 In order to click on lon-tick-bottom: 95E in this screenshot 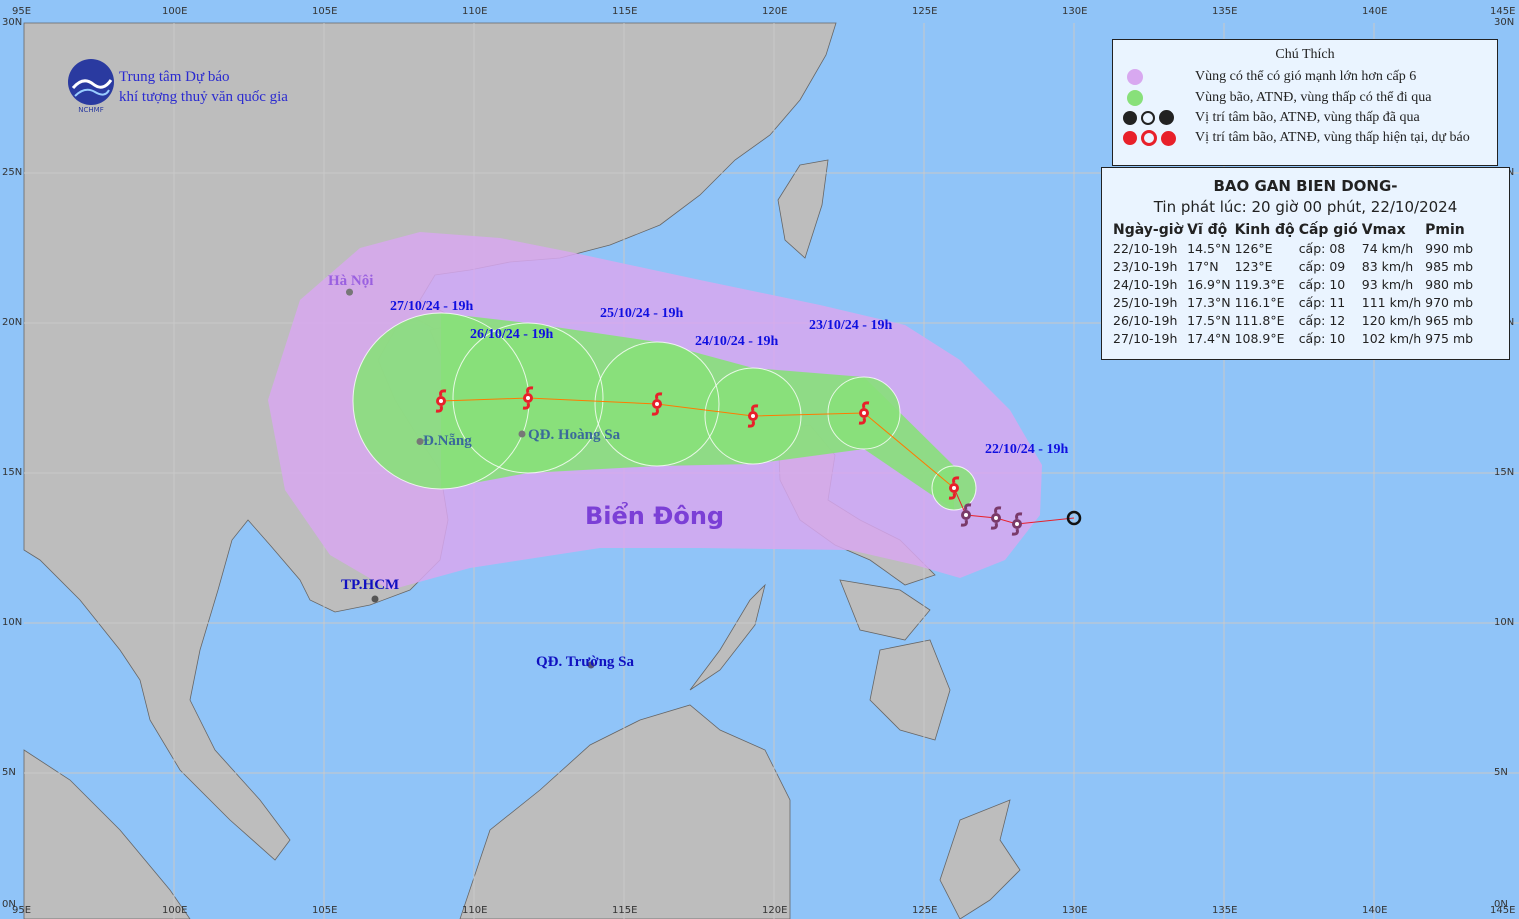, I will do `click(22, 910)`.